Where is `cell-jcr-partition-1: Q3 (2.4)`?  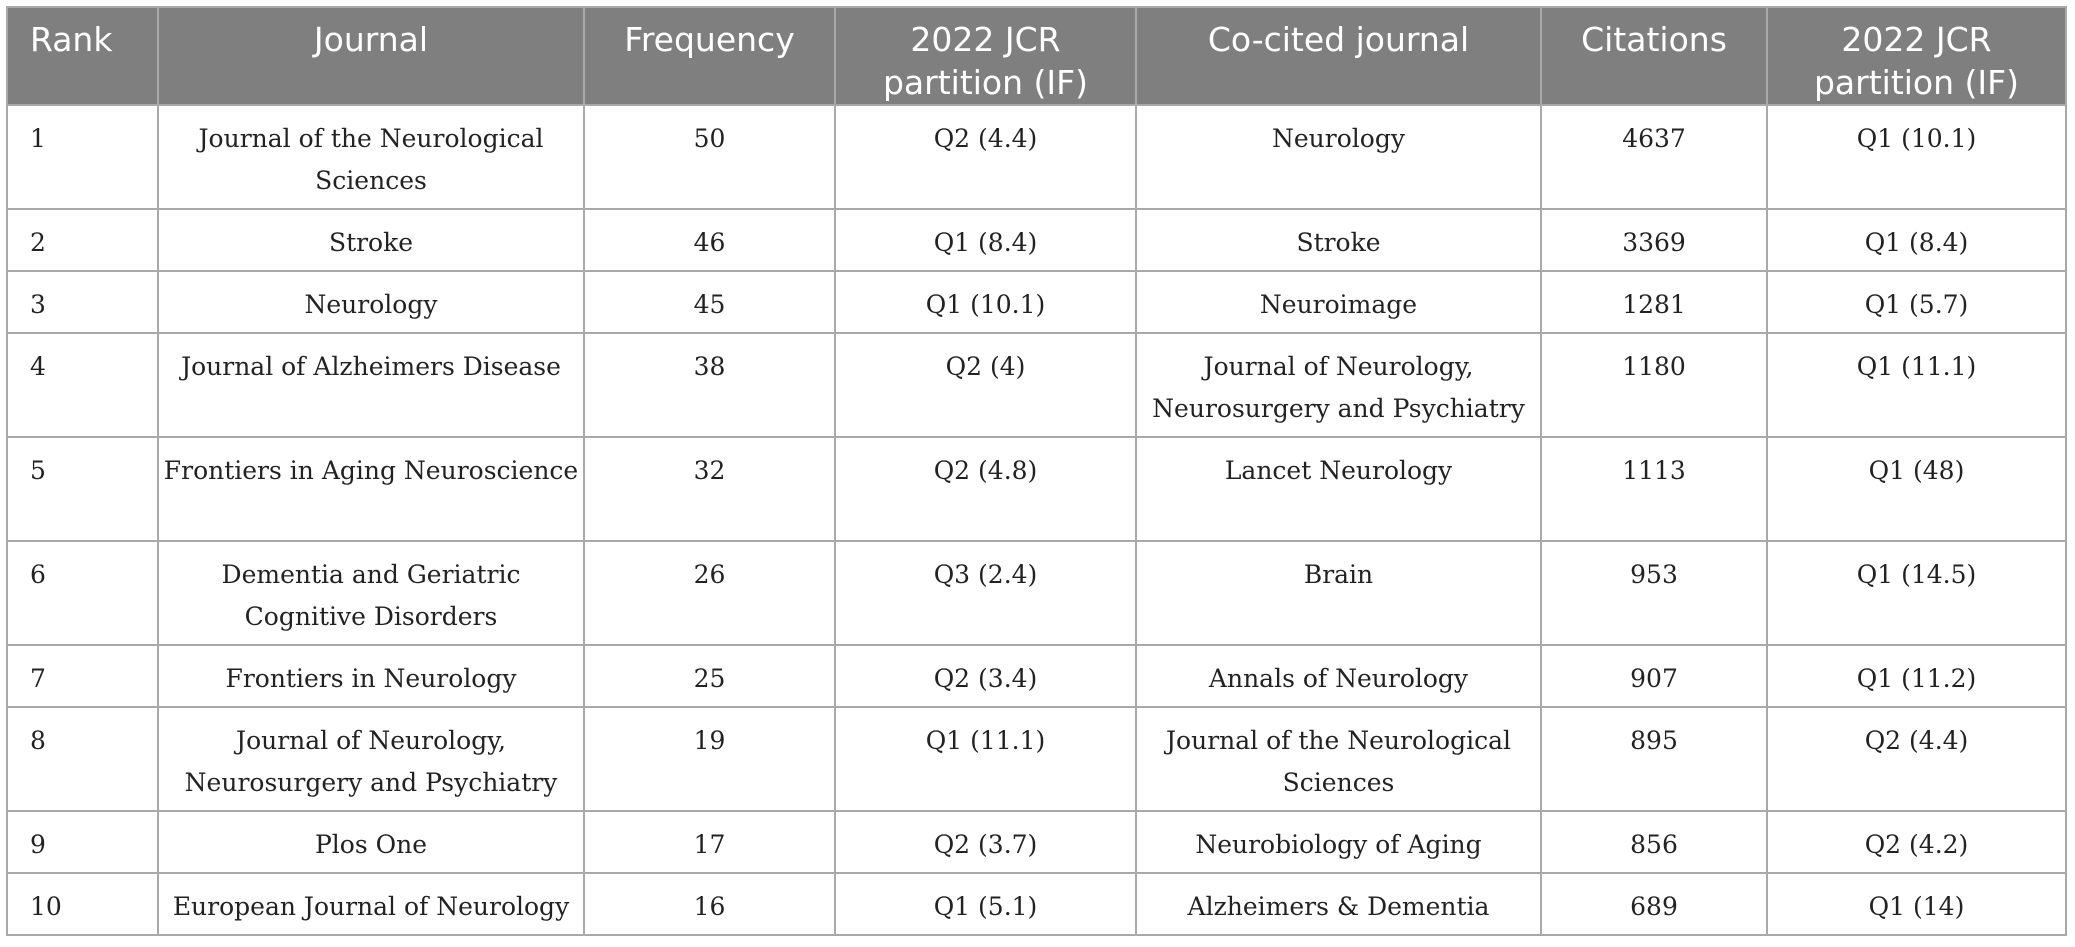 cell-jcr-partition-1: Q3 (2.4) is located at coordinates (985, 593).